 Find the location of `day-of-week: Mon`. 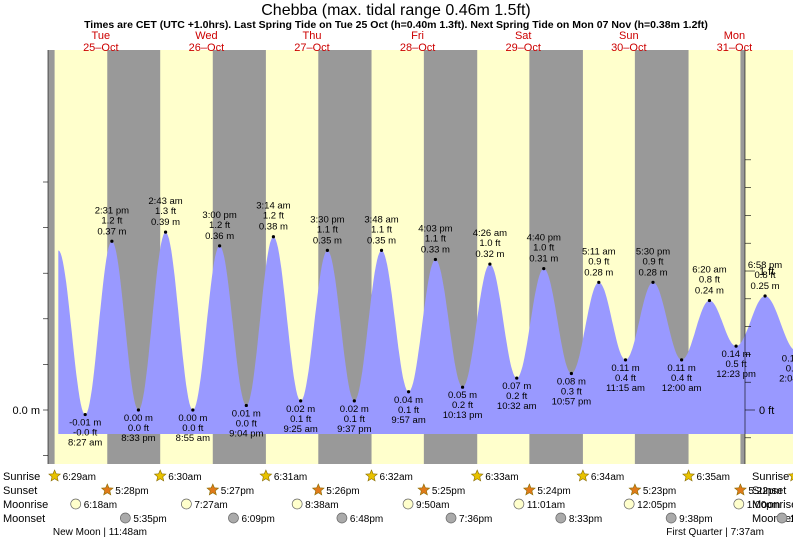

day-of-week: Mon is located at coordinates (734, 36).